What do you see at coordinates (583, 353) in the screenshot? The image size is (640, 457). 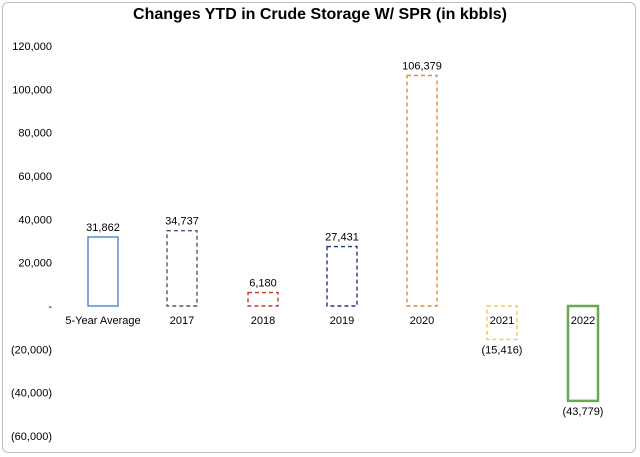 I see `bar-2022` at bounding box center [583, 353].